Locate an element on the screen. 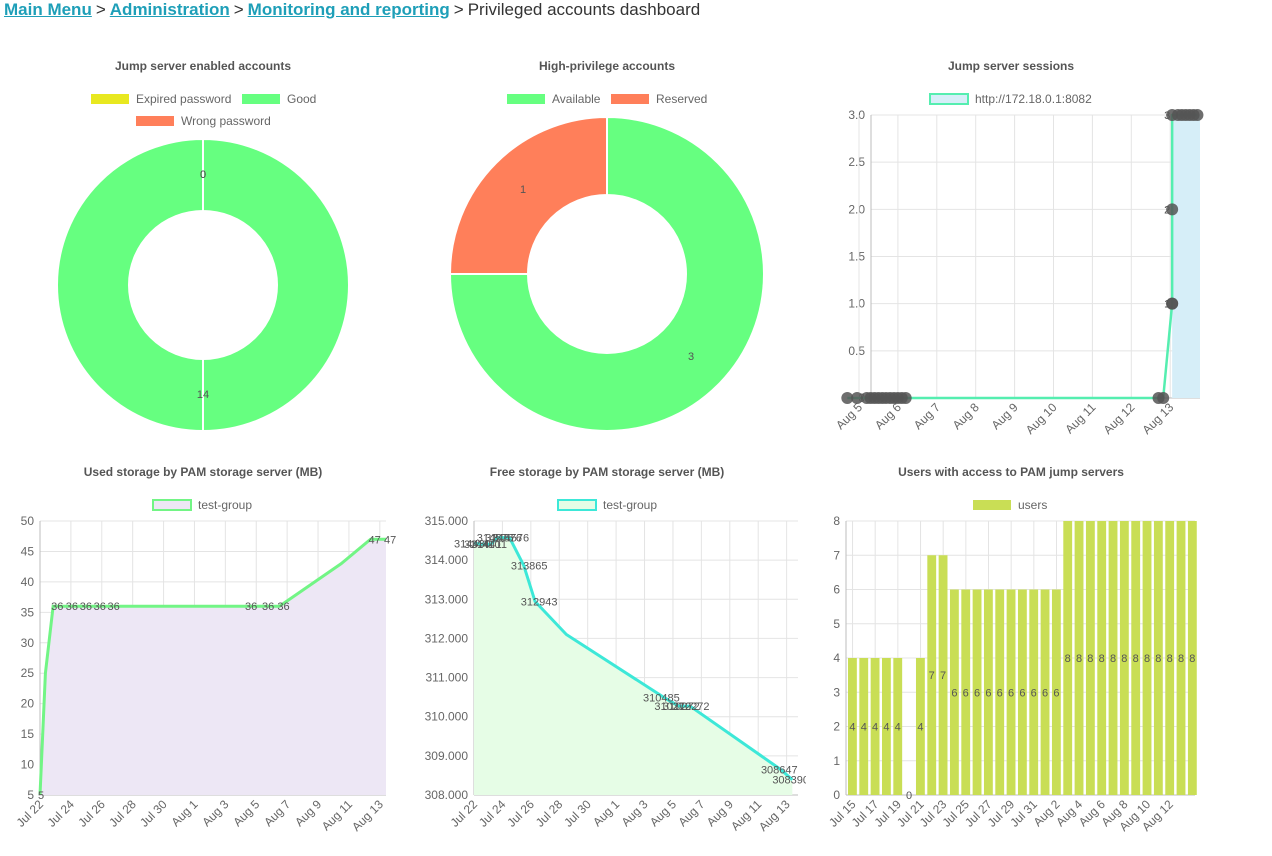  slice-label-expired-password: 0 is located at coordinates (203, 175).